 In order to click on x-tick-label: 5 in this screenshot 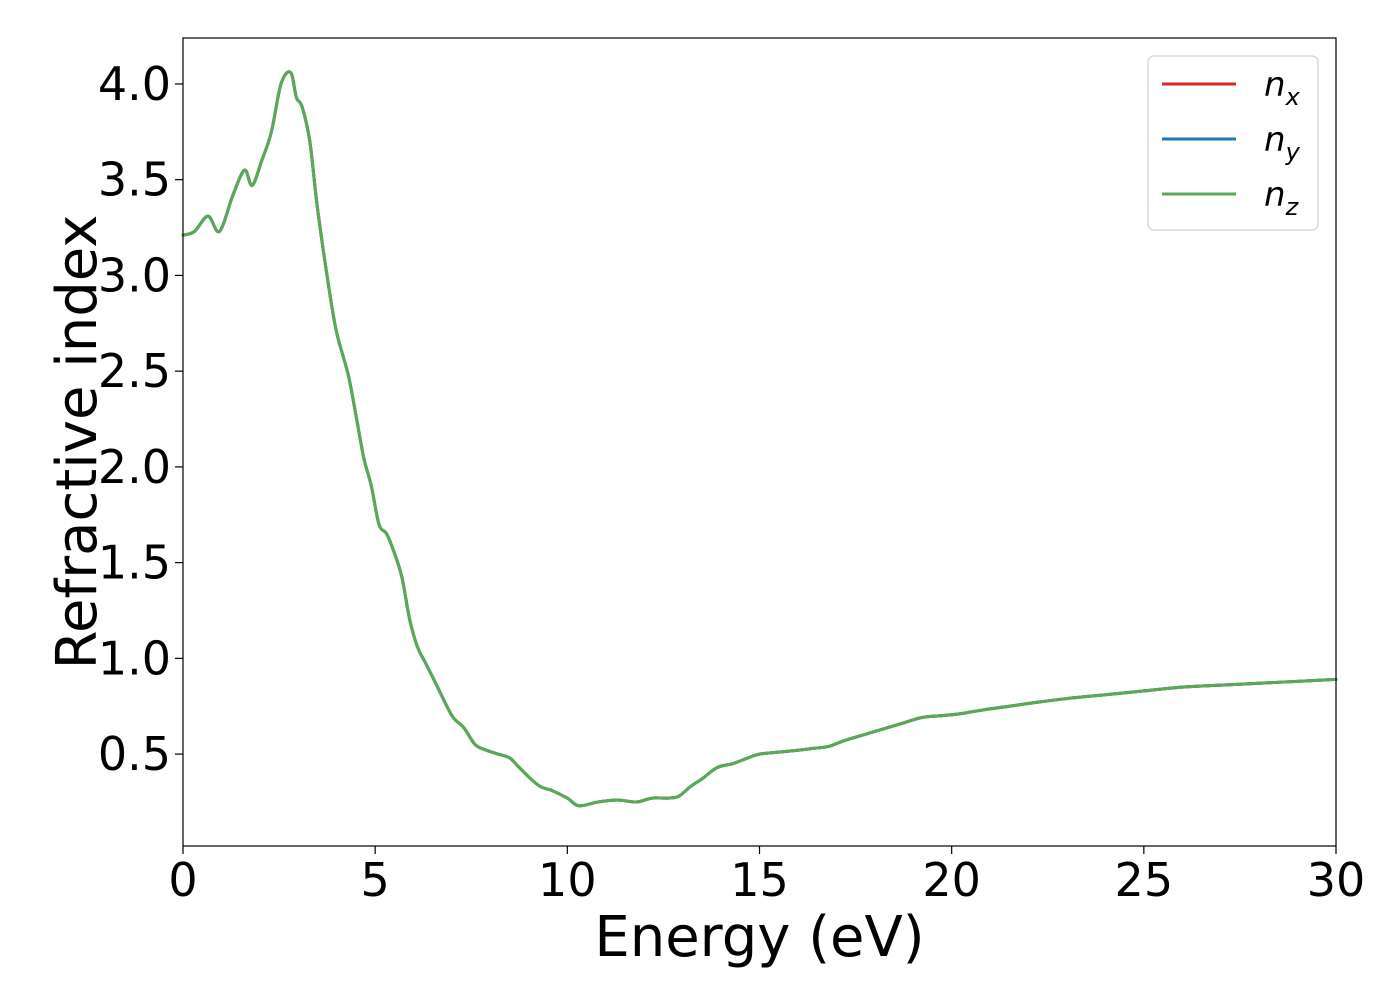, I will do `click(375, 880)`.